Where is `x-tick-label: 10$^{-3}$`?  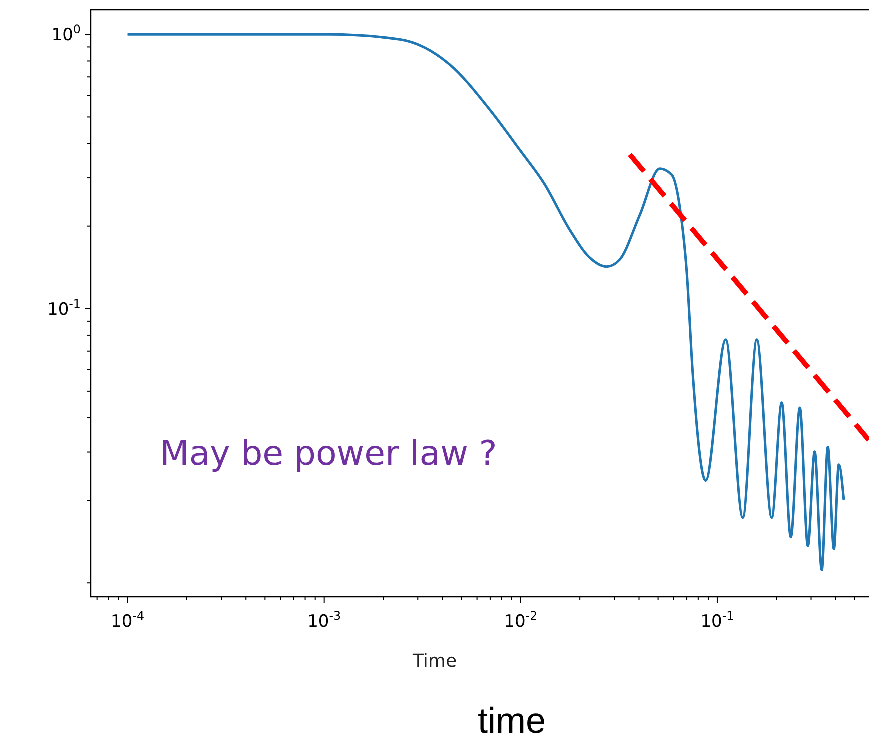
x-tick-label: 10$^{-3}$ is located at coordinates (325, 620).